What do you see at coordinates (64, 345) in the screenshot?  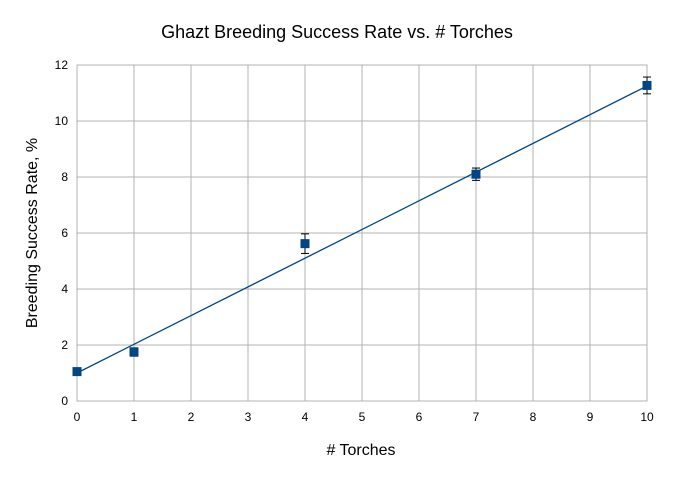 I see `y-tick-label: 2` at bounding box center [64, 345].